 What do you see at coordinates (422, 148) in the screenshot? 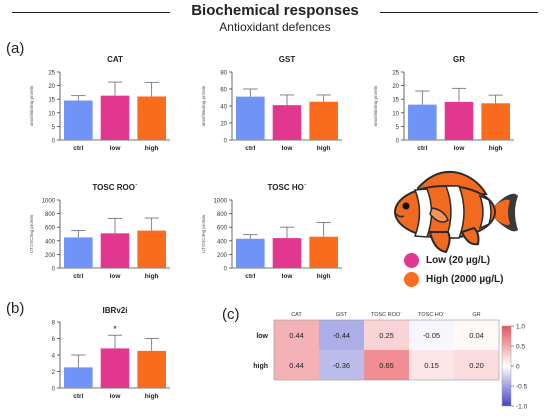
I see `chart-gr-xtick-ctrl: ctrl` at bounding box center [422, 148].